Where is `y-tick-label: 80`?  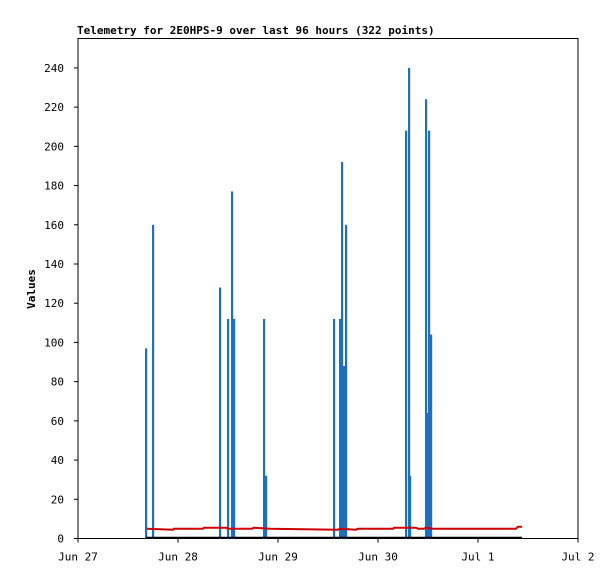
y-tick-label: 80 is located at coordinates (57, 382).